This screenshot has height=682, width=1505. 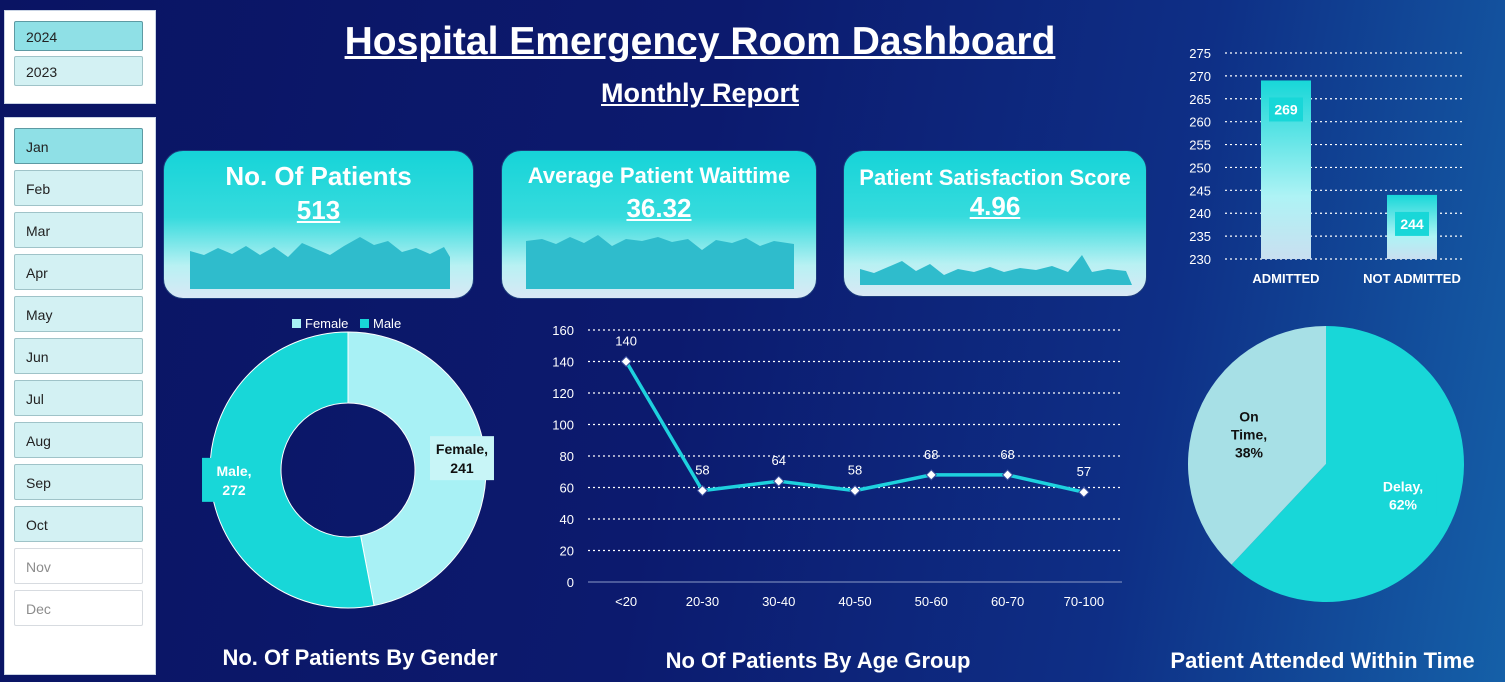 I want to click on bar-y-tick: 265, so click(x=1200, y=99).